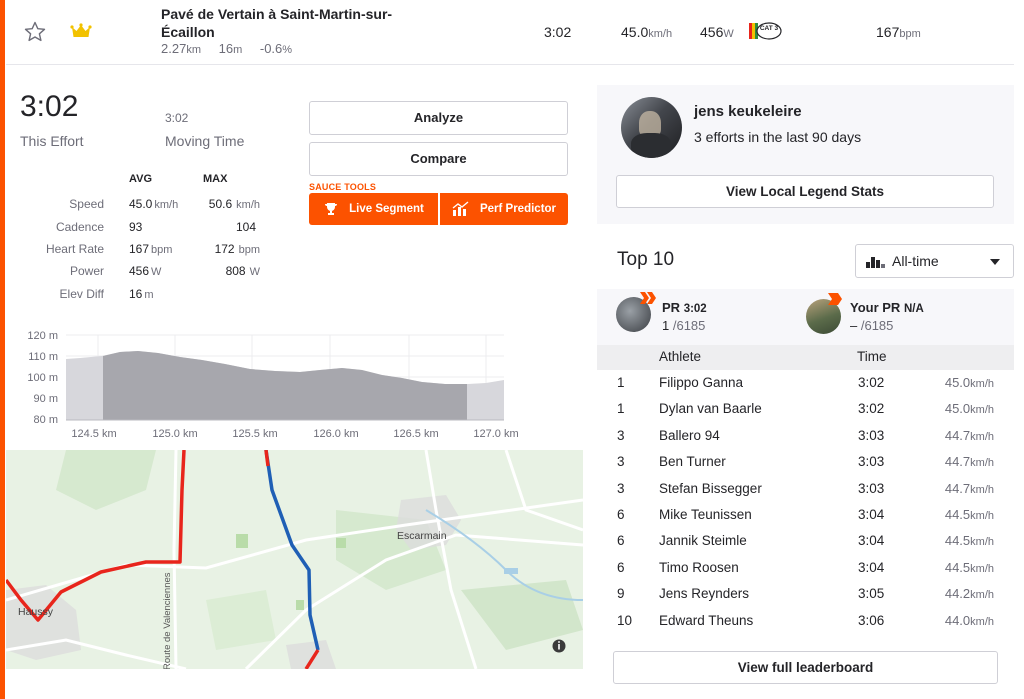 This screenshot has width=1024, height=699. I want to click on stat-label: Cadence, so click(79, 227).